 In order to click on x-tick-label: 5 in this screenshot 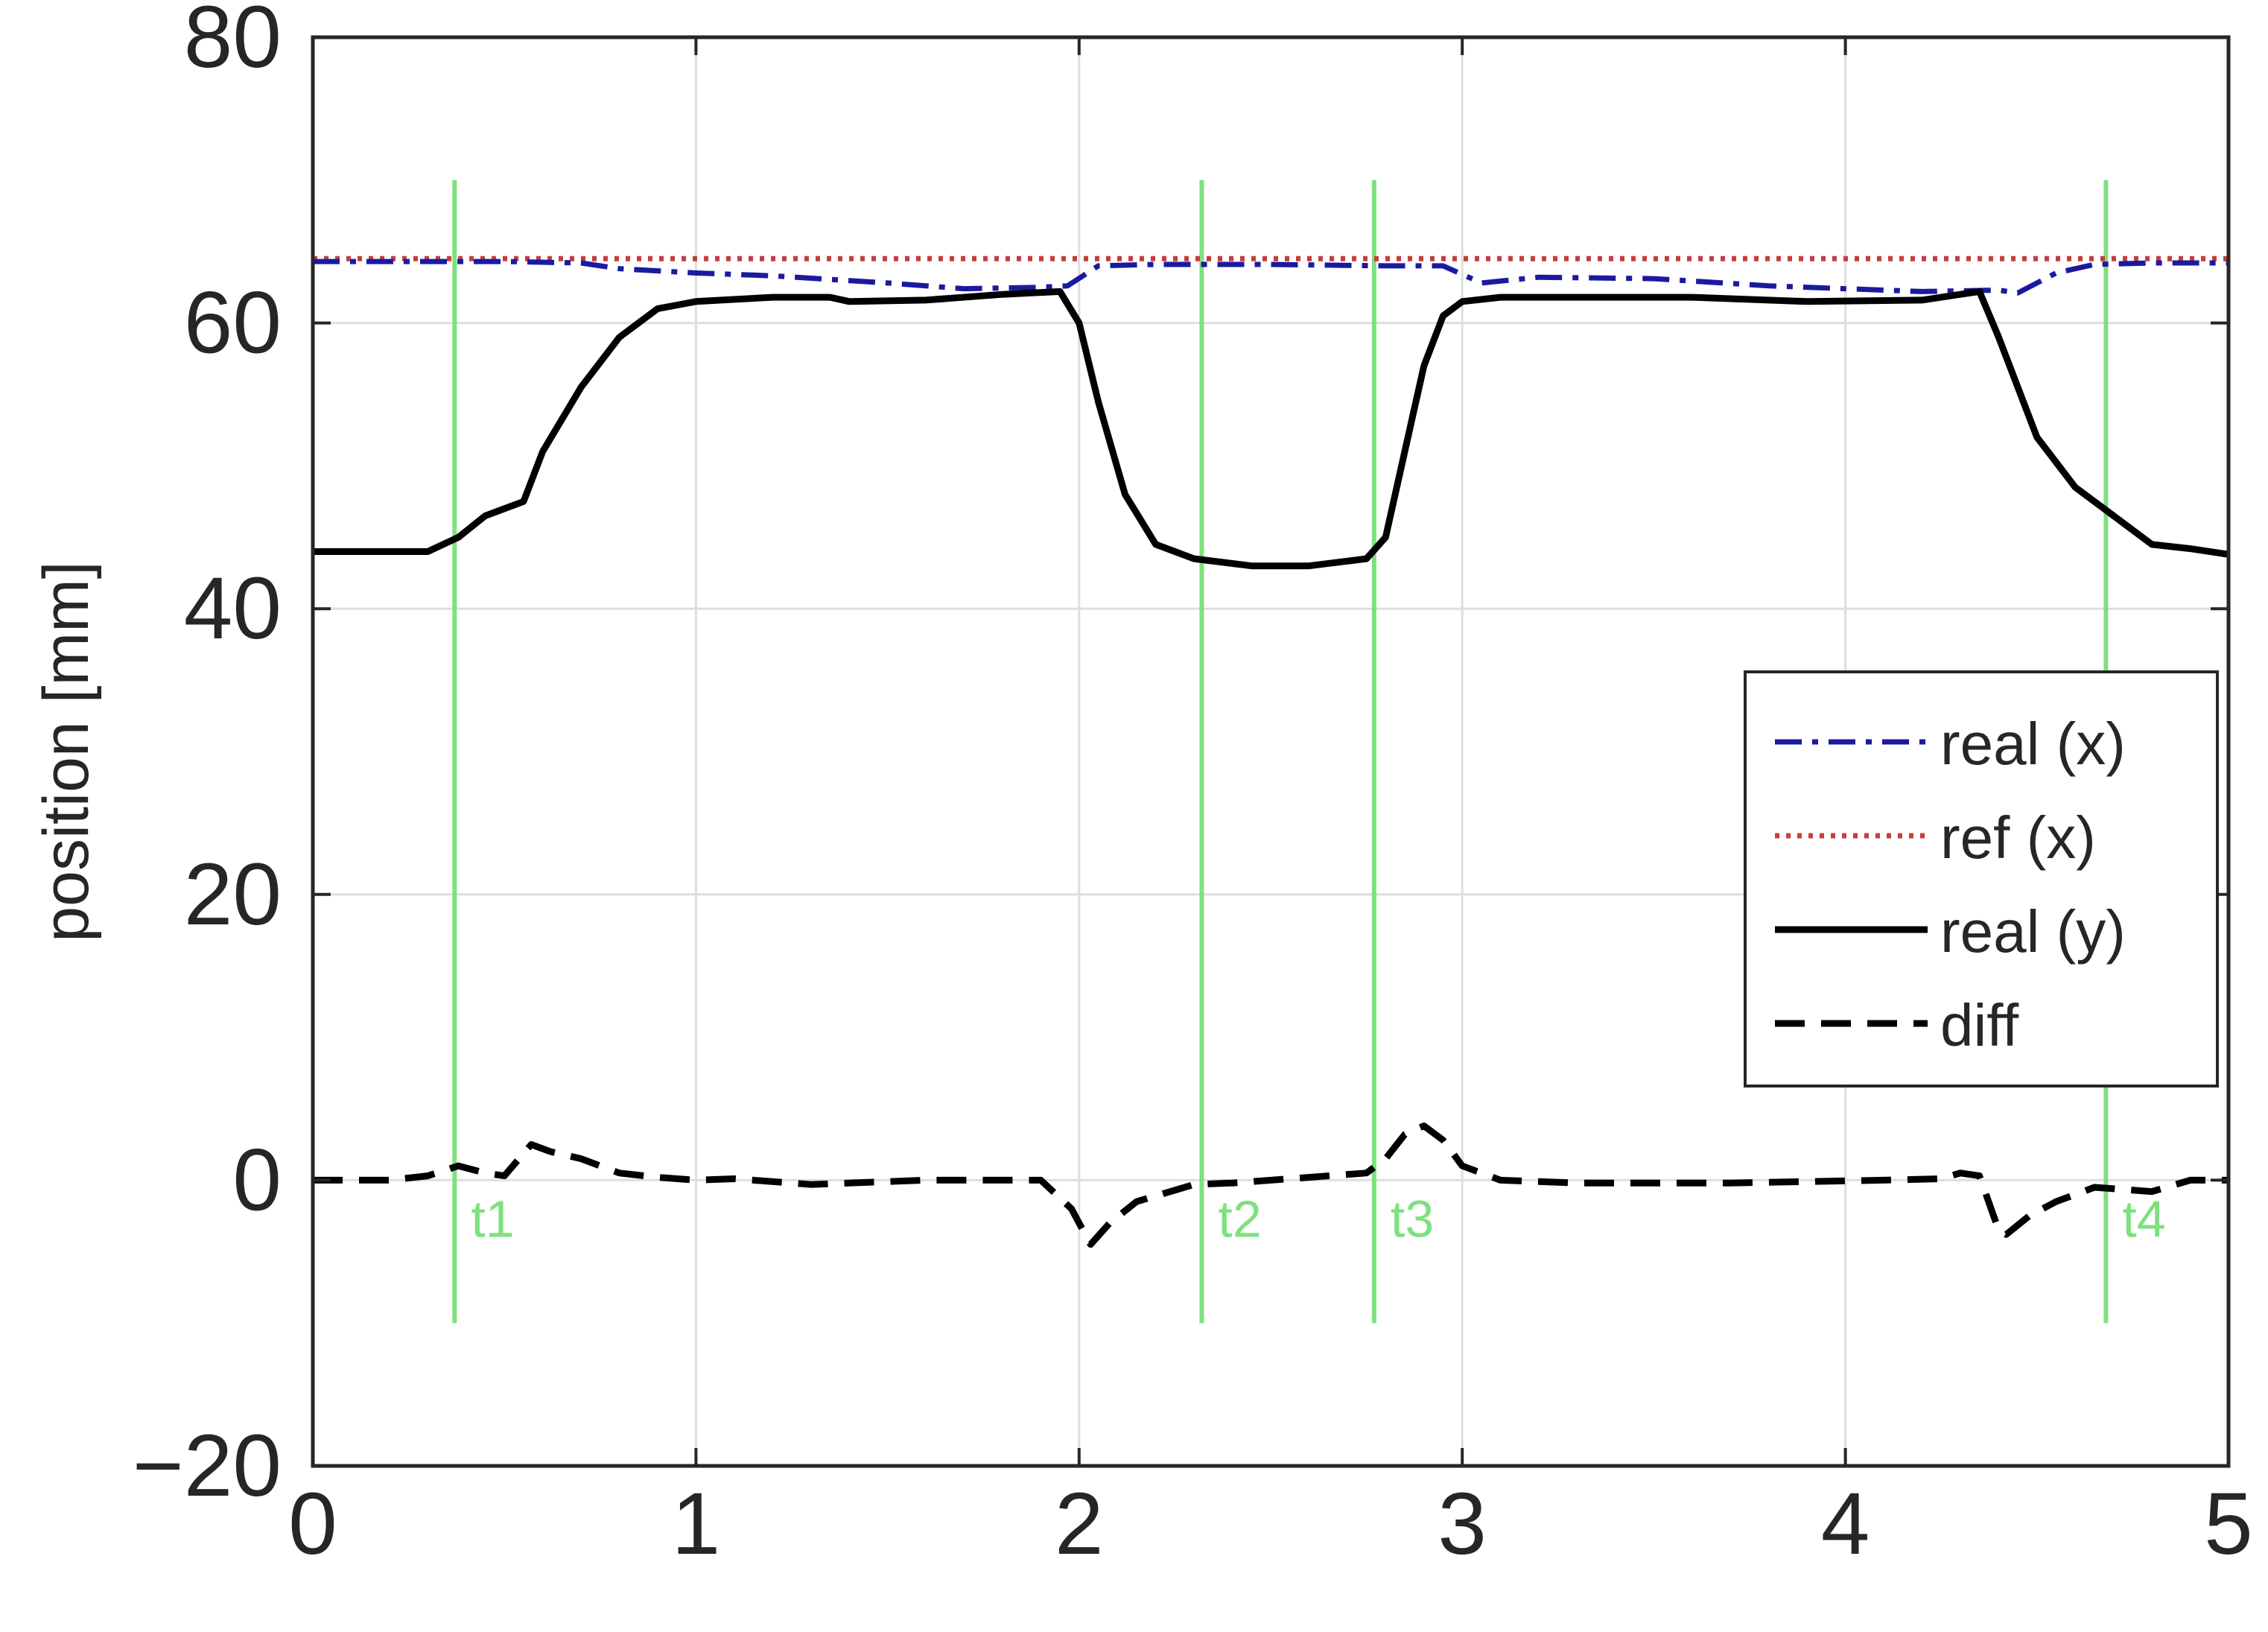, I will do `click(2228, 1524)`.